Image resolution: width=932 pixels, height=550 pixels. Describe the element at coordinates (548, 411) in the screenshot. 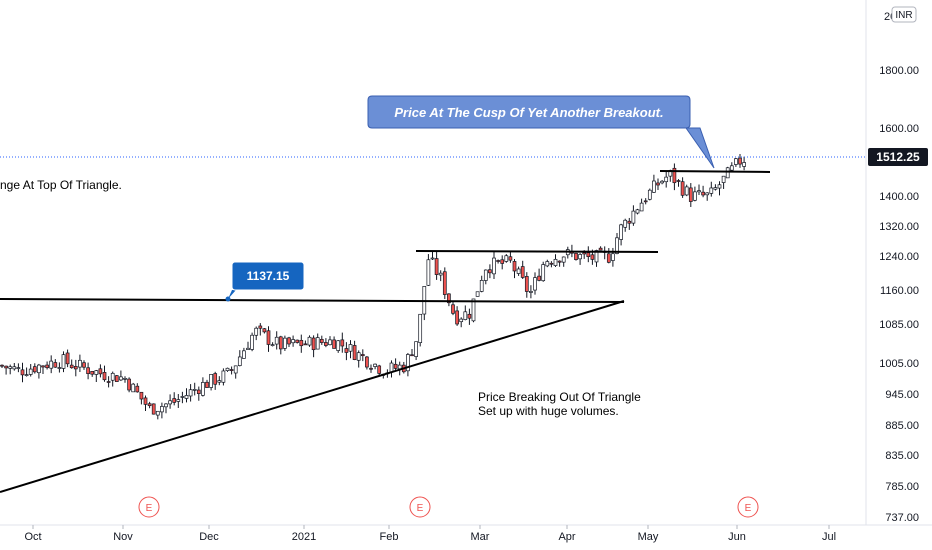

I see `breakout-note-line2: Set up with huge volumes.` at that location.